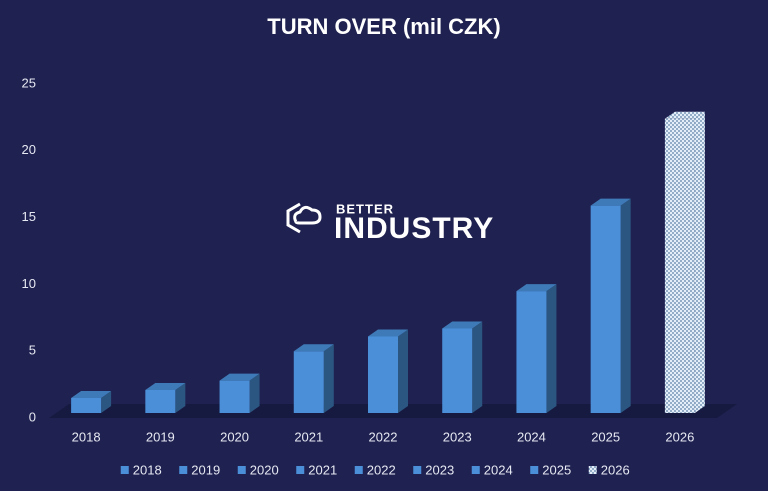 The width and height of the screenshot is (768, 491). I want to click on logo, so click(304, 218).